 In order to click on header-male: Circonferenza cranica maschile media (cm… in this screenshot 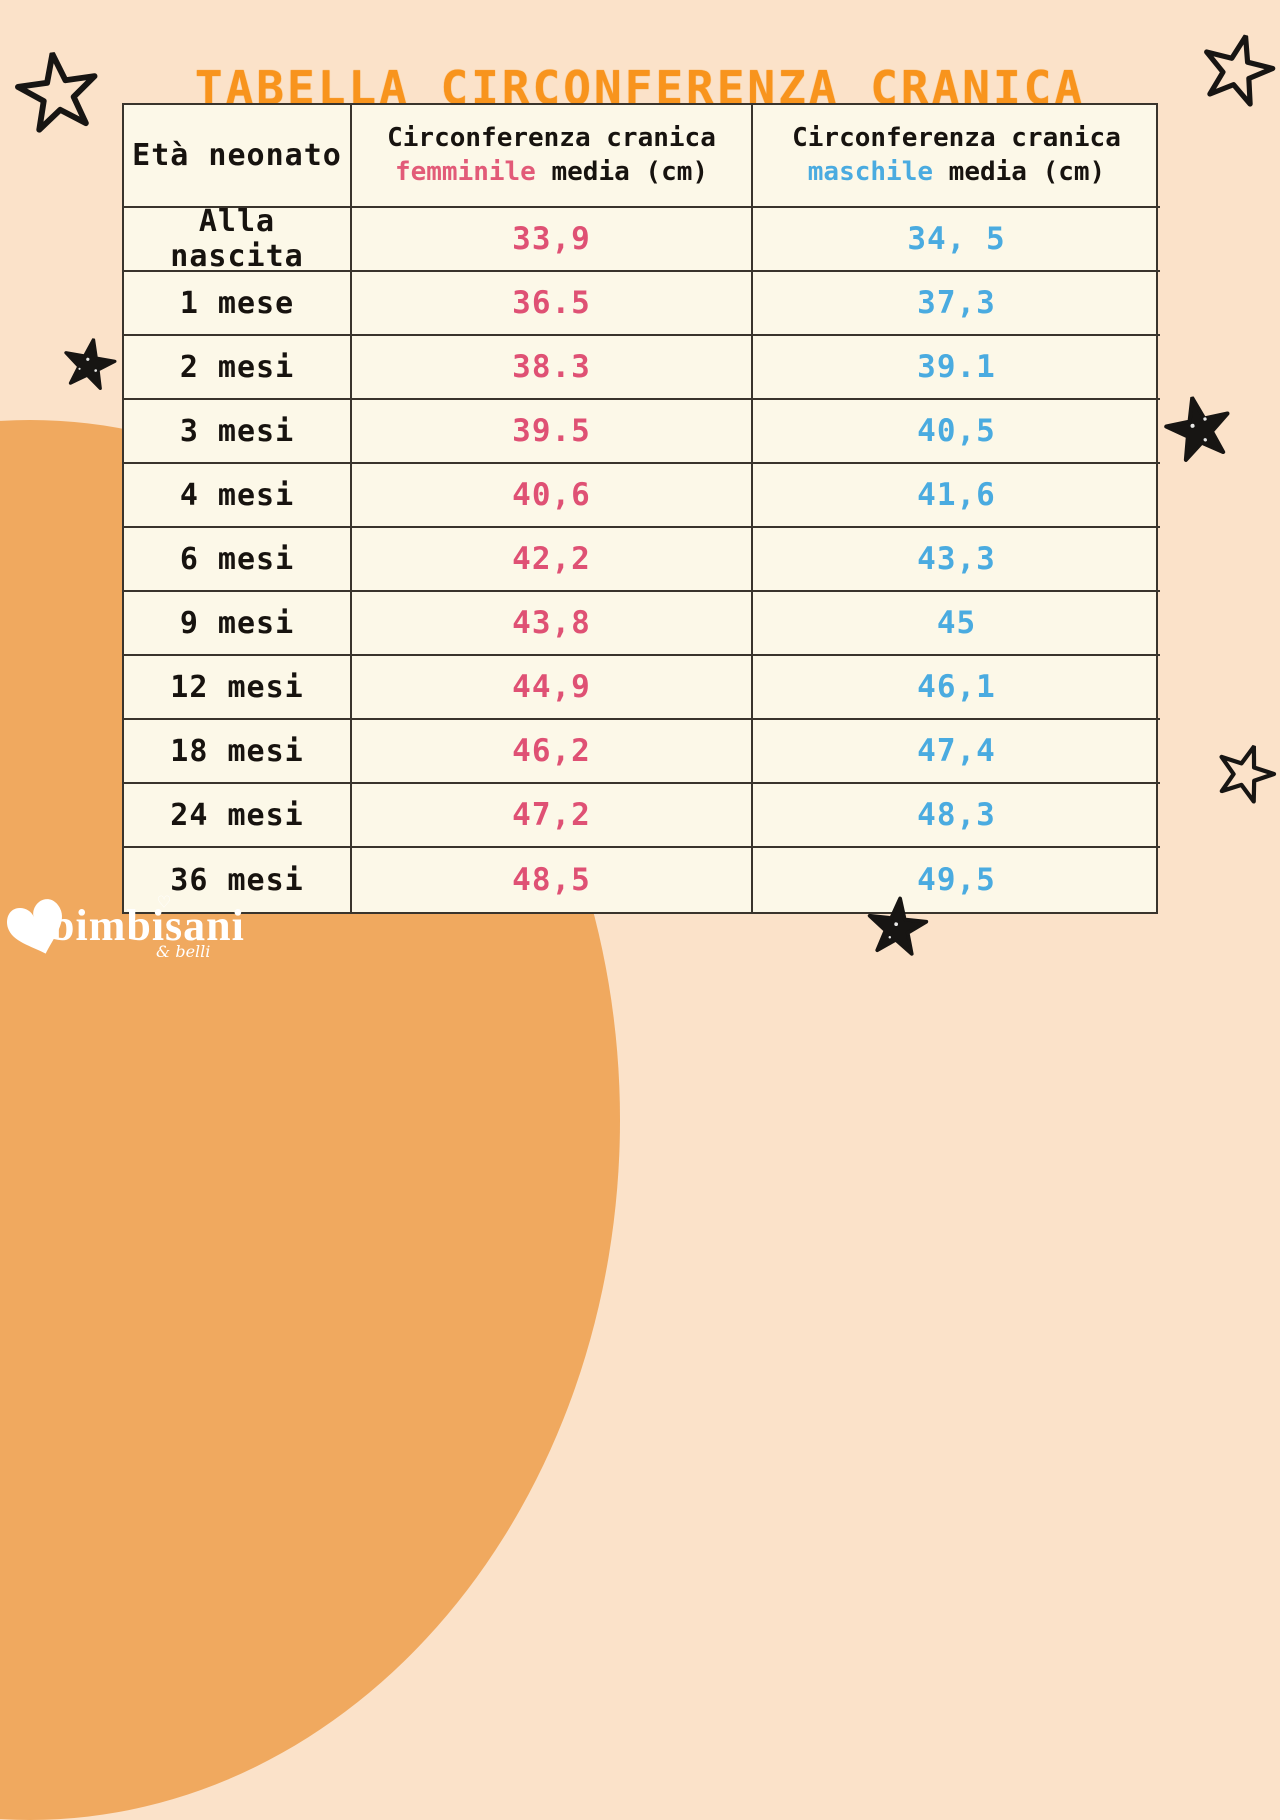, I will do `click(956, 156)`.